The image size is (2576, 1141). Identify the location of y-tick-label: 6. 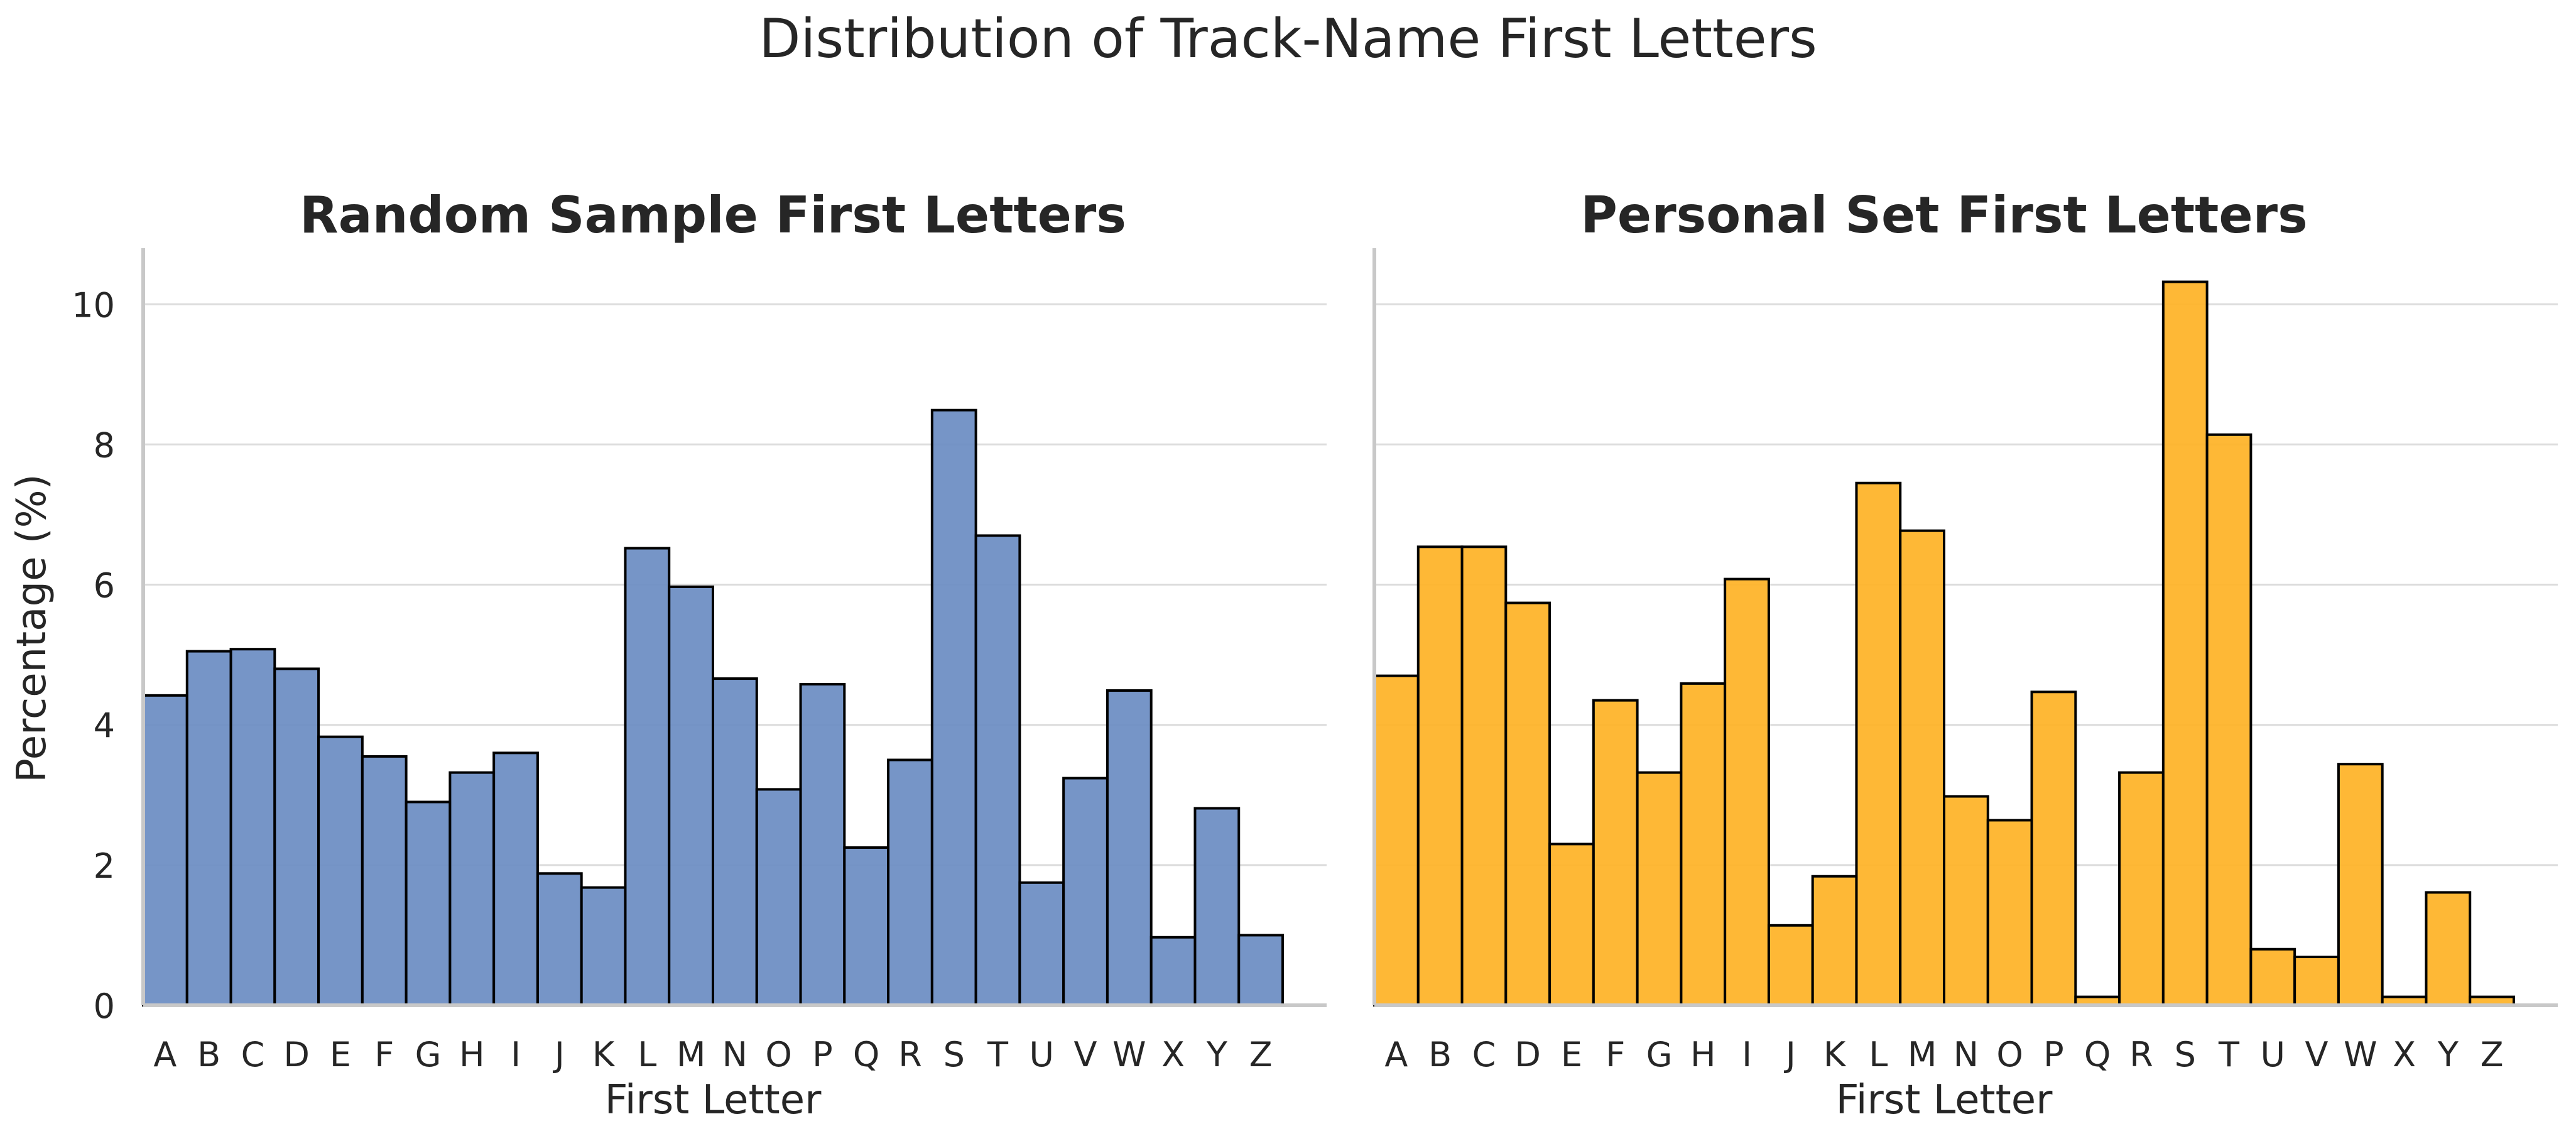
(104, 586).